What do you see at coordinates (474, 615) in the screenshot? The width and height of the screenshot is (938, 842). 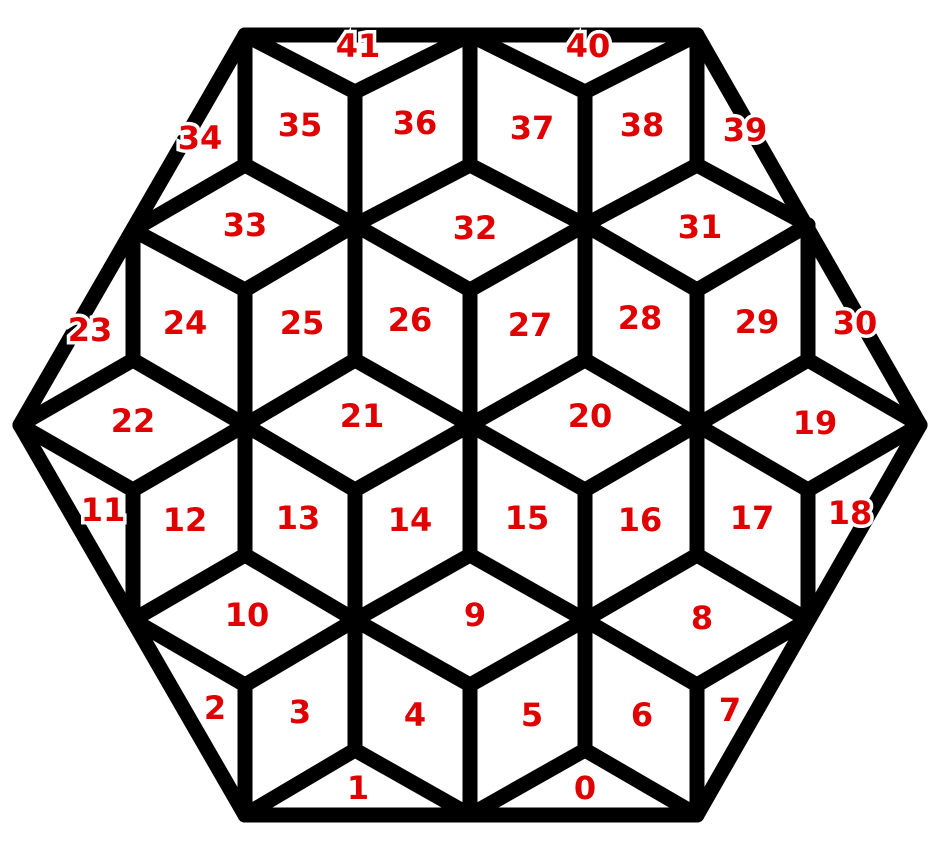 I see `cell-label-9: 9` at bounding box center [474, 615].